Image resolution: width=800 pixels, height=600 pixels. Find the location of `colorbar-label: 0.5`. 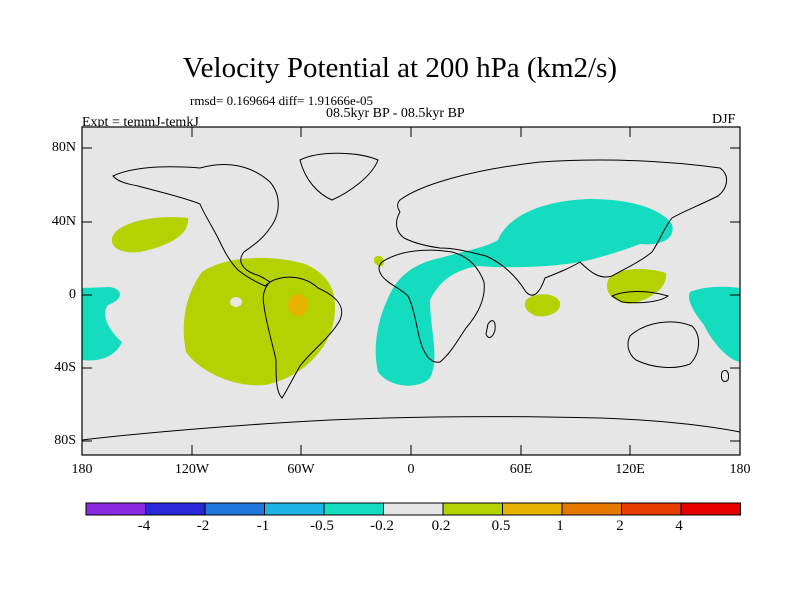

colorbar-label: 0.5 is located at coordinates (501, 526).